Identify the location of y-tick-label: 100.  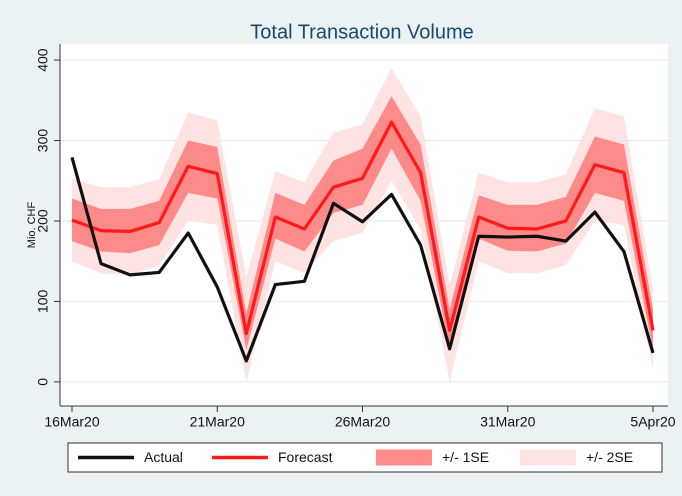
(43, 302).